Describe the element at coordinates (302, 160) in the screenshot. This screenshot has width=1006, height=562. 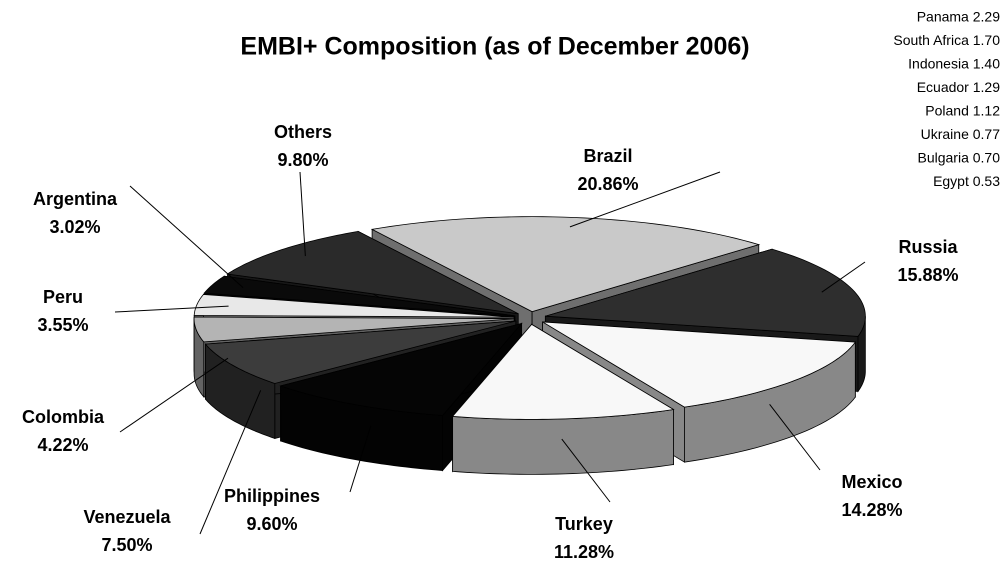
I see `slice-value: 9.80%` at that location.